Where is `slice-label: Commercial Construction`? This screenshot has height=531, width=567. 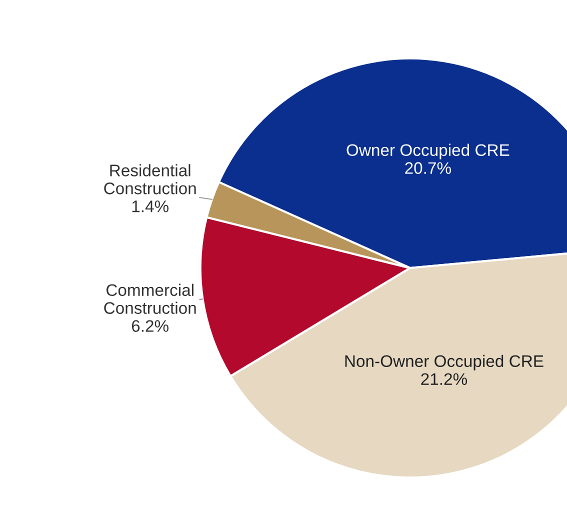 slice-label: Commercial Construction is located at coordinates (150, 299).